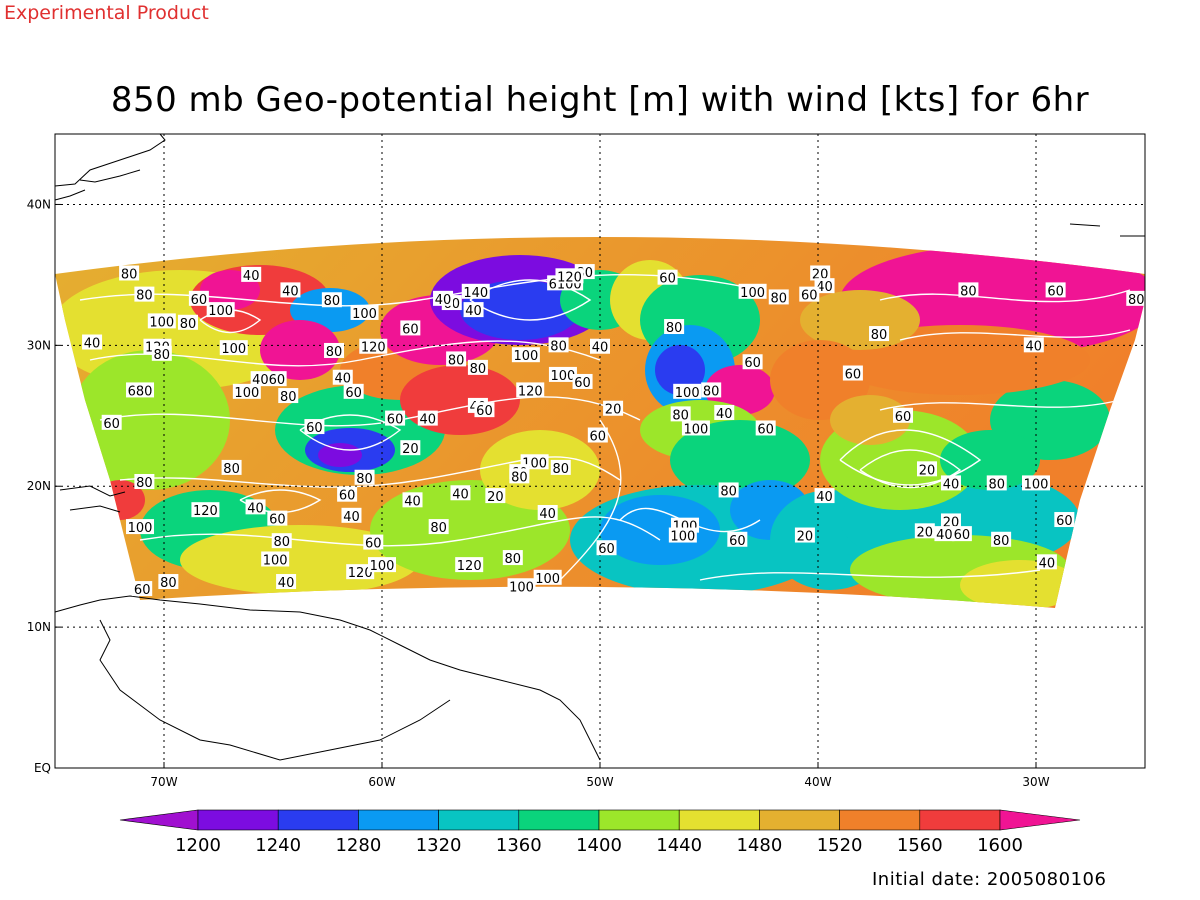  I want to click on colorbar-label: 1200, so click(198, 845).